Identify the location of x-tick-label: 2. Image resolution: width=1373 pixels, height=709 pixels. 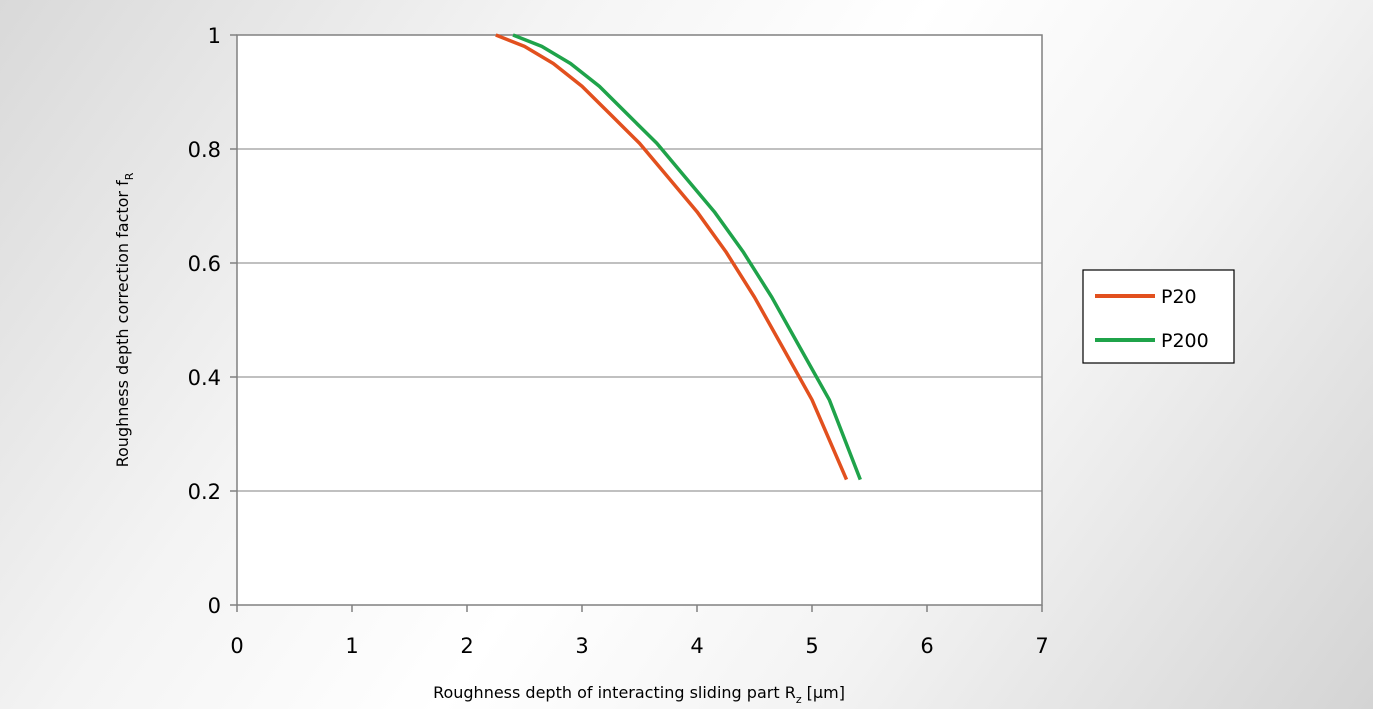
(466, 646).